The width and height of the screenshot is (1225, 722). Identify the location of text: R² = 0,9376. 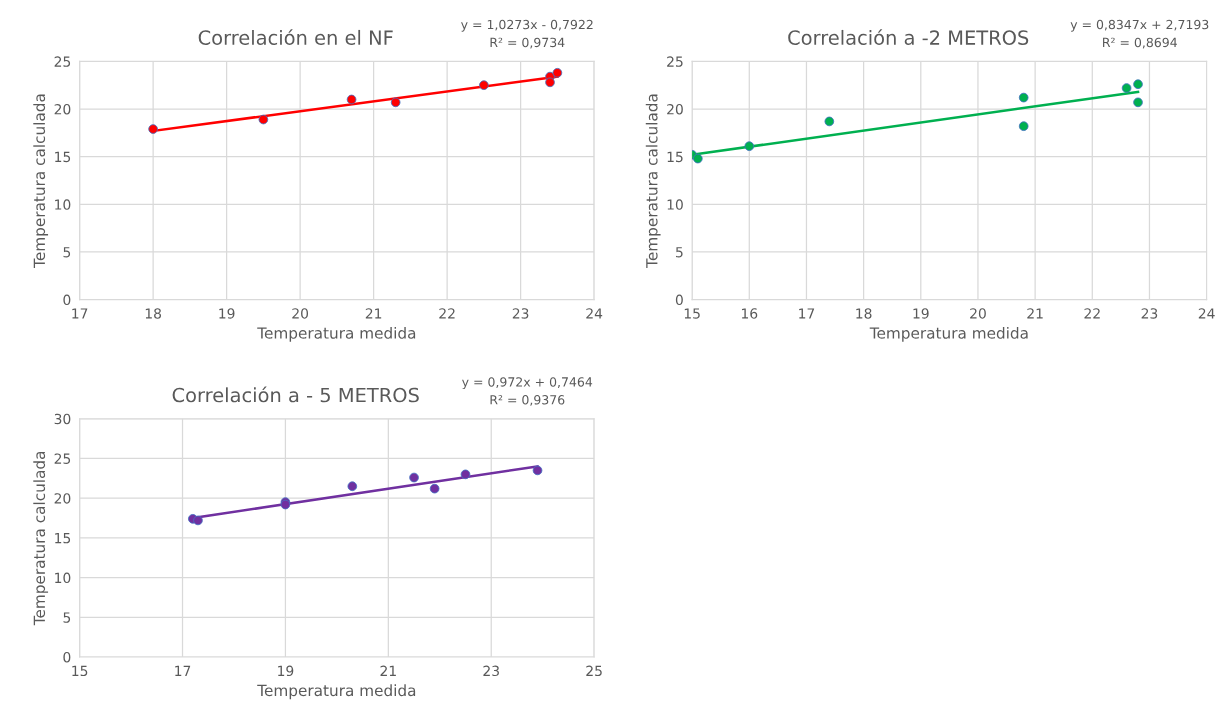
(527, 400).